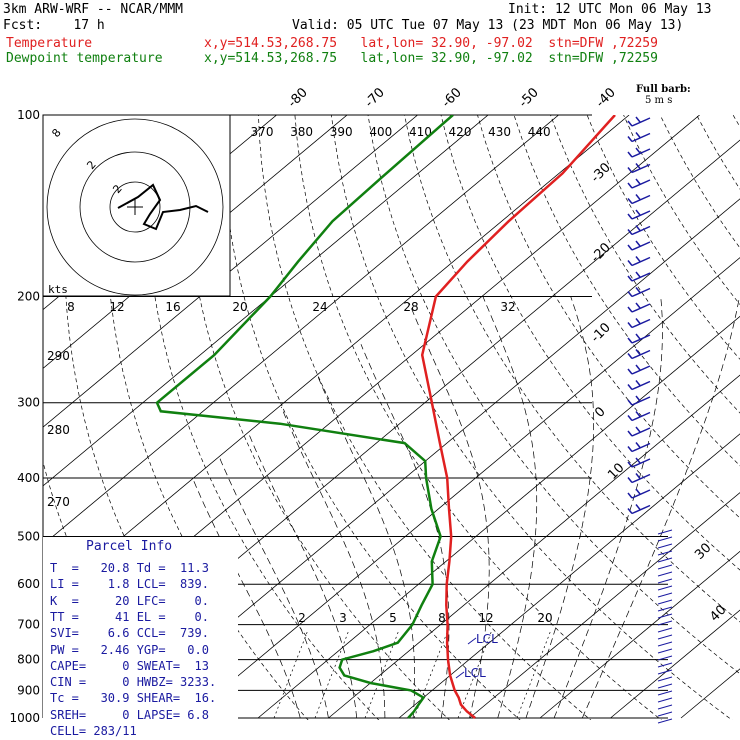 This screenshot has width=740, height=740. I want to click on theta-label: 410, so click(420, 132).